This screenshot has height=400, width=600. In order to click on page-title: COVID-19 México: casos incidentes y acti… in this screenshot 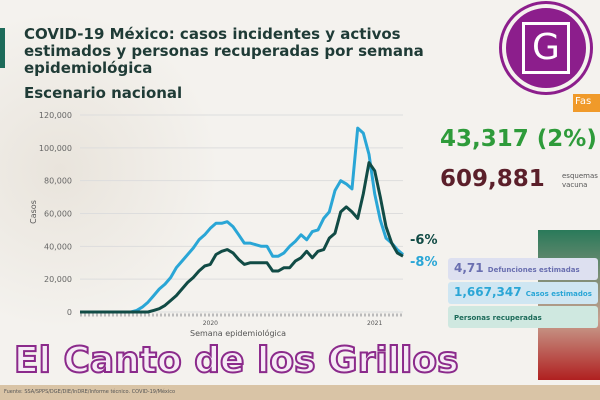, I will do `click(224, 51)`.